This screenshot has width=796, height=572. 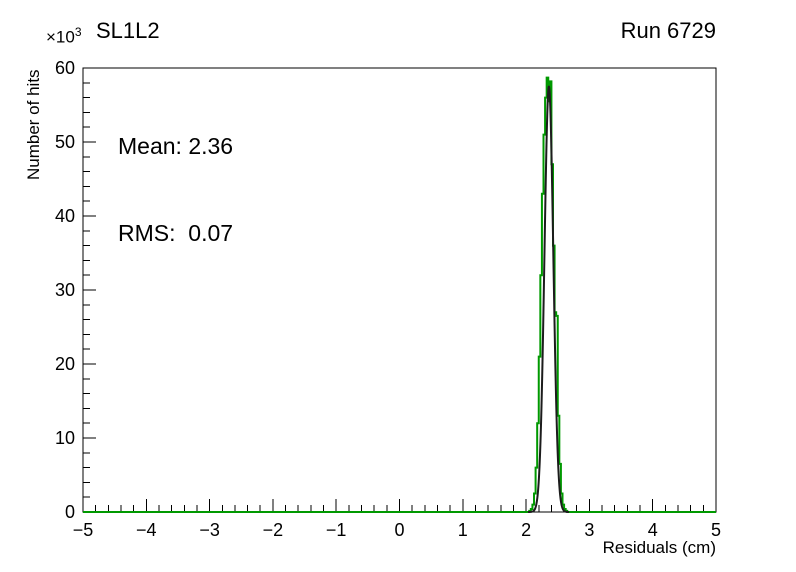 I want to click on svg-text: −3, so click(x=209, y=530).